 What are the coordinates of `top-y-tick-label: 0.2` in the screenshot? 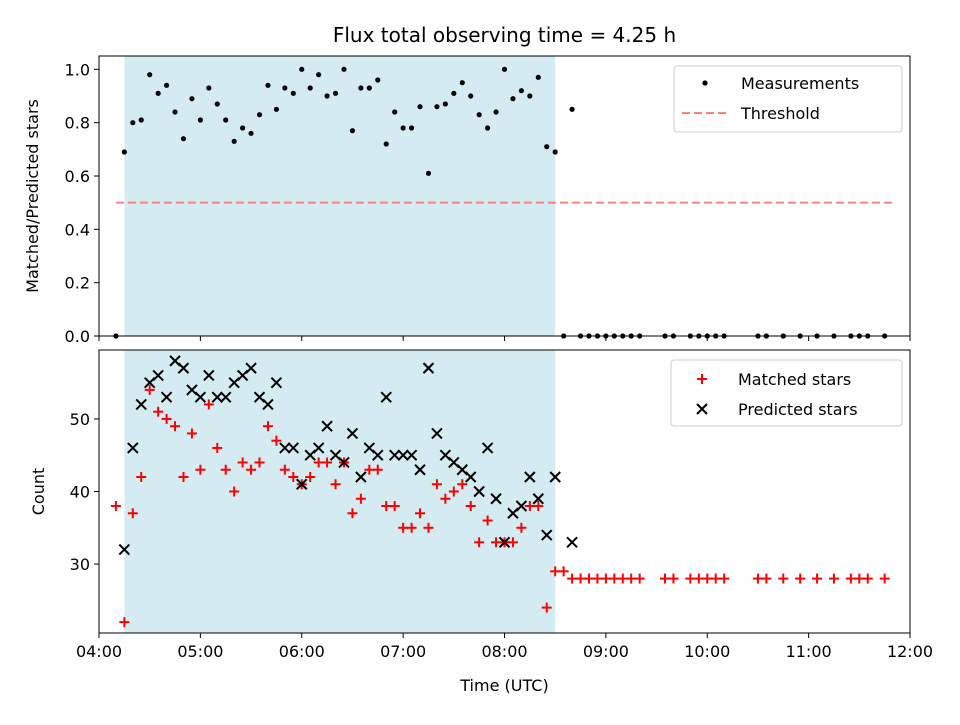 It's located at (77, 283).